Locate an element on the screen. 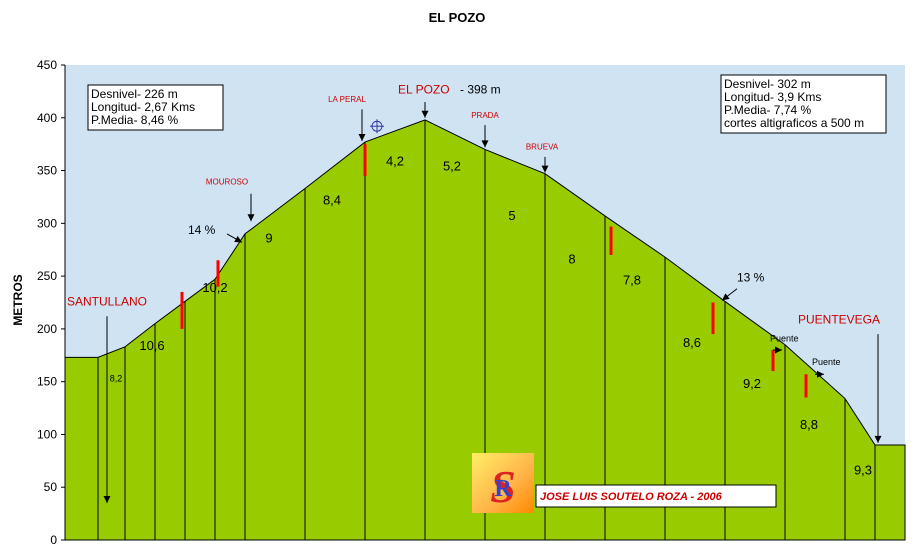  place-arrow-la-peral-head is located at coordinates (362, 137).